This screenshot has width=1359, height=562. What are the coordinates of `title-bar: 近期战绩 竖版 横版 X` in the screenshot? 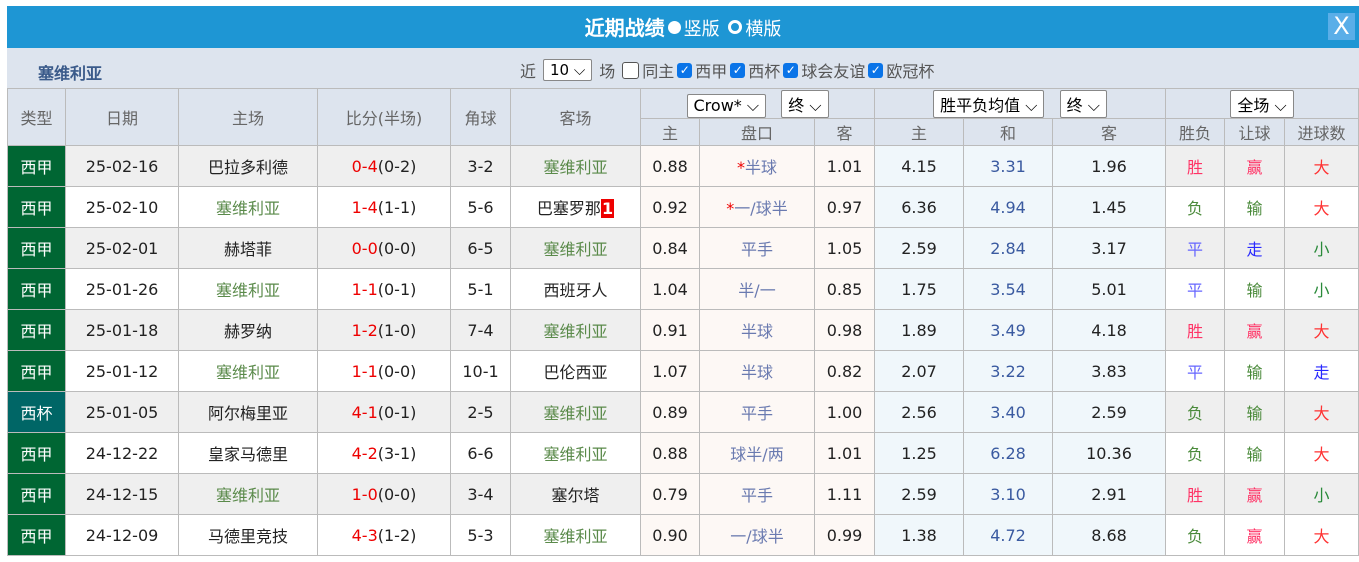 It's located at (683, 27).